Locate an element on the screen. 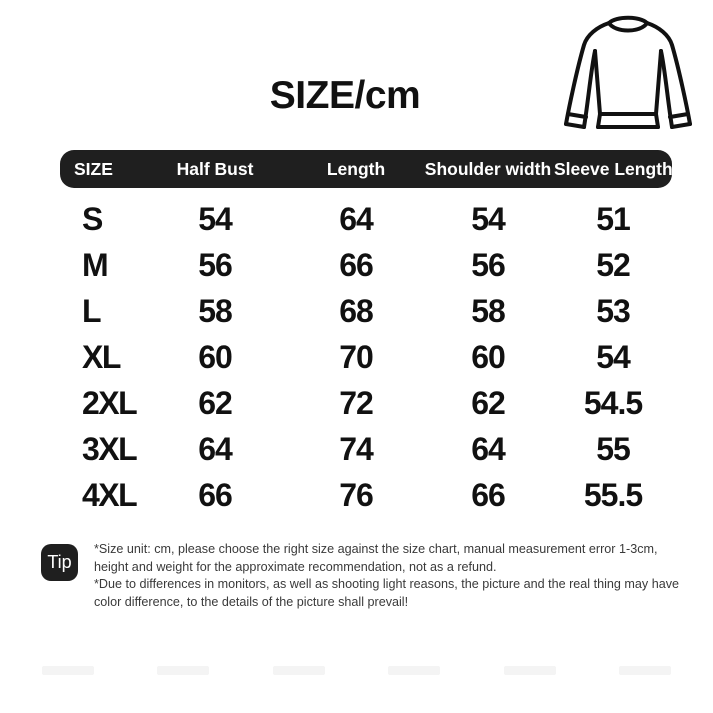 The image size is (713, 713). size-cell: 3XL is located at coordinates (110, 448).